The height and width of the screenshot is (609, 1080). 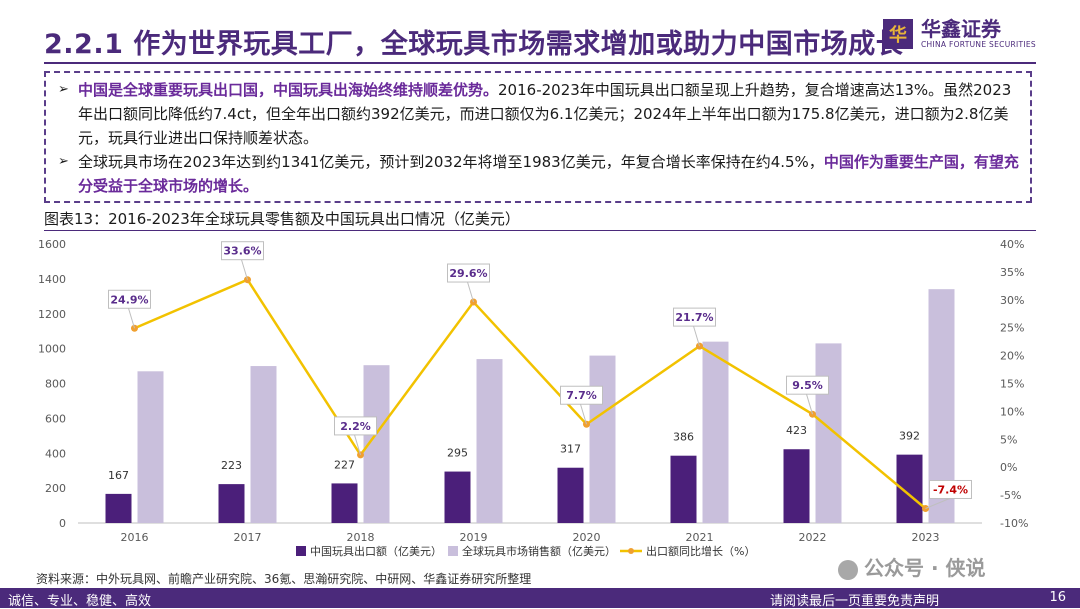 I want to click on x-tick-label: 2021, so click(x=700, y=537).